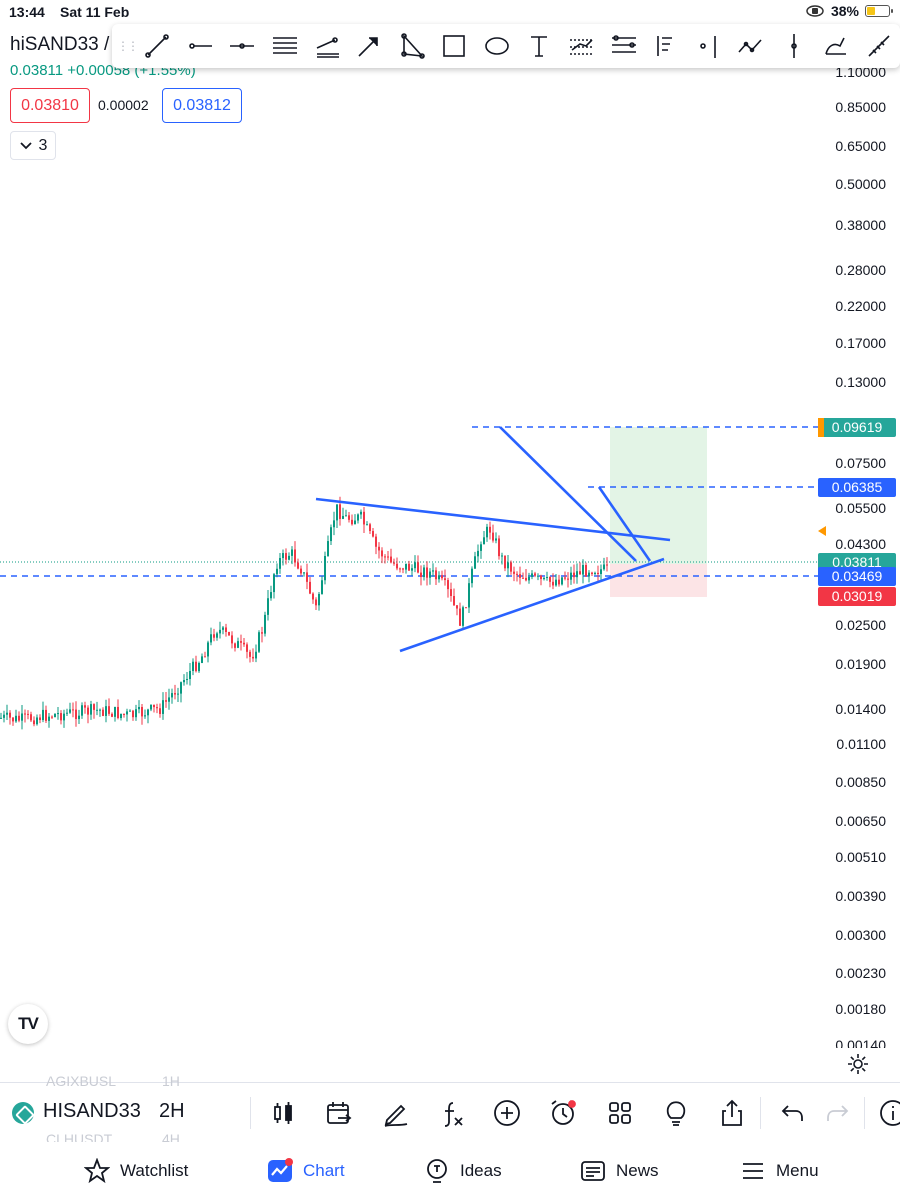 This screenshot has width=900, height=1200. I want to click on alert-button, so click(563, 1113).